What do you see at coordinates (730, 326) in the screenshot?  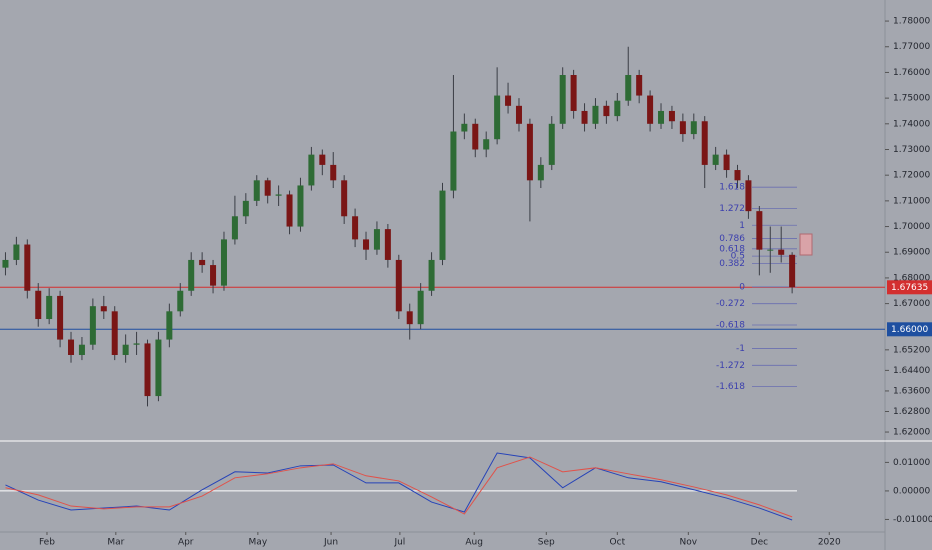 I see `fib-label: -0.618` at bounding box center [730, 326].